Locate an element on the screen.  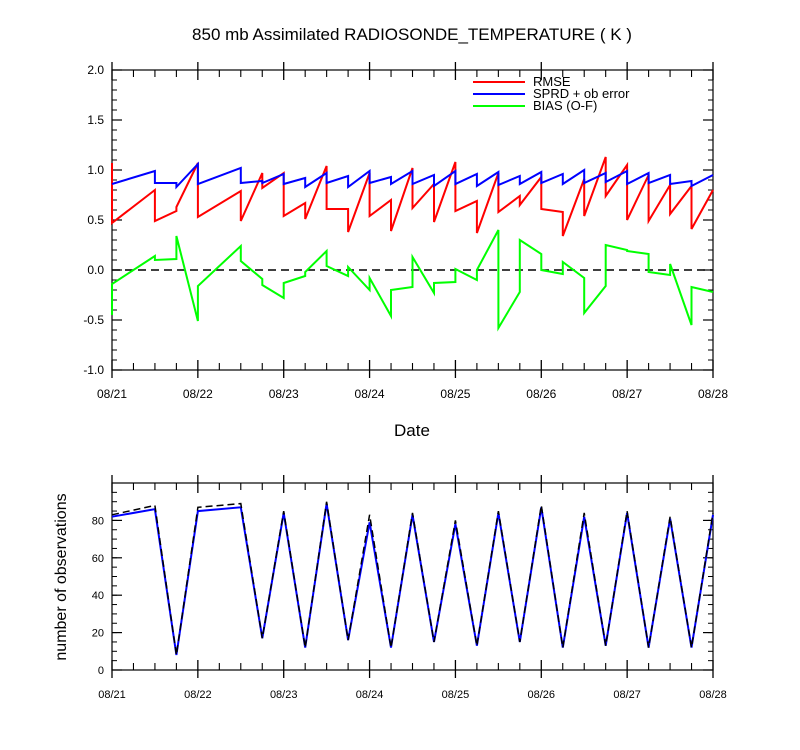
legend-label: BIAS (O-F) is located at coordinates (565, 105).